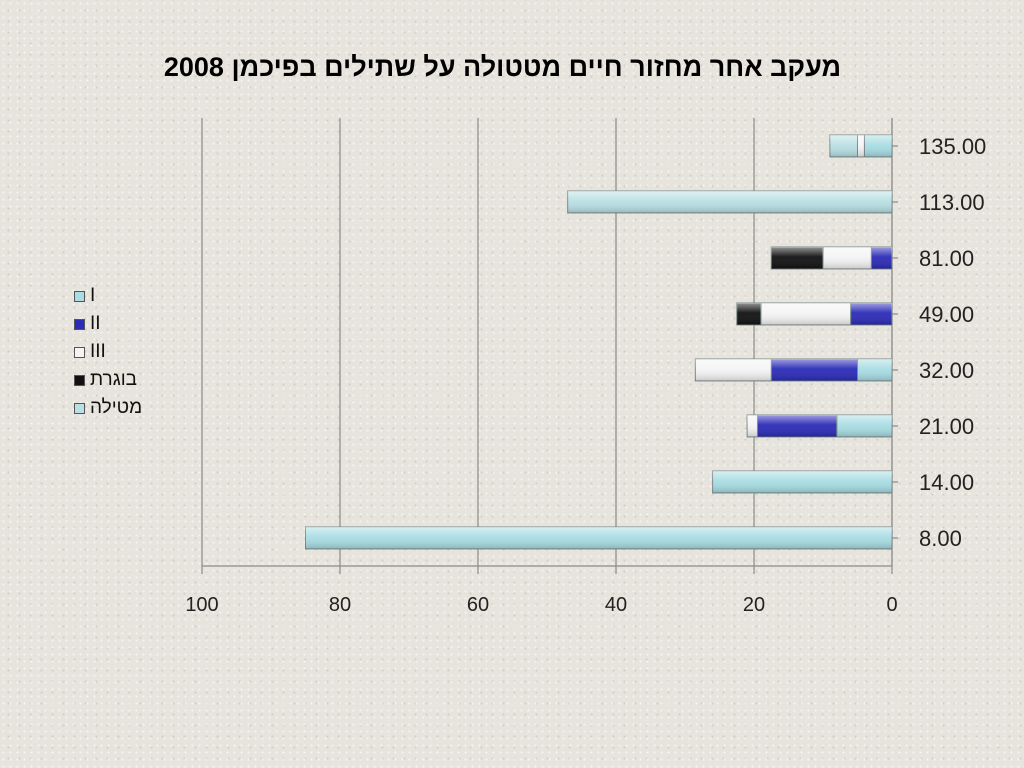 This screenshot has height=768, width=1024. I want to click on x-tick-label: 0, so click(891, 605).